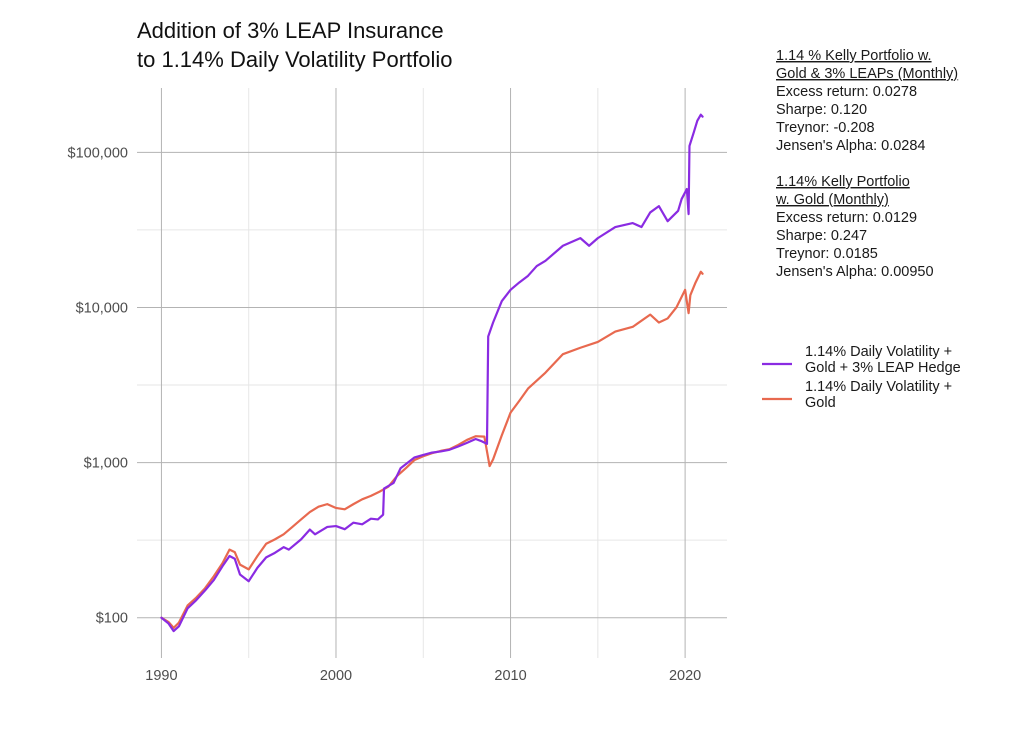 The height and width of the screenshot is (730, 1034). I want to click on y-tick-label: $10,000, so click(102, 308).